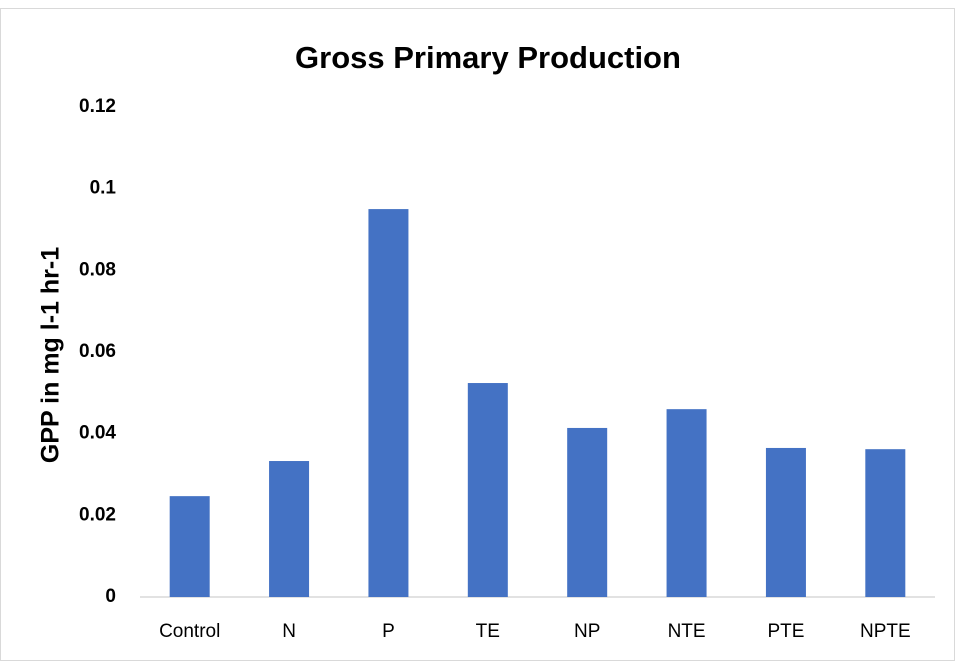 This screenshot has height=662, width=956. I want to click on x-tick-label: N, so click(289, 631).